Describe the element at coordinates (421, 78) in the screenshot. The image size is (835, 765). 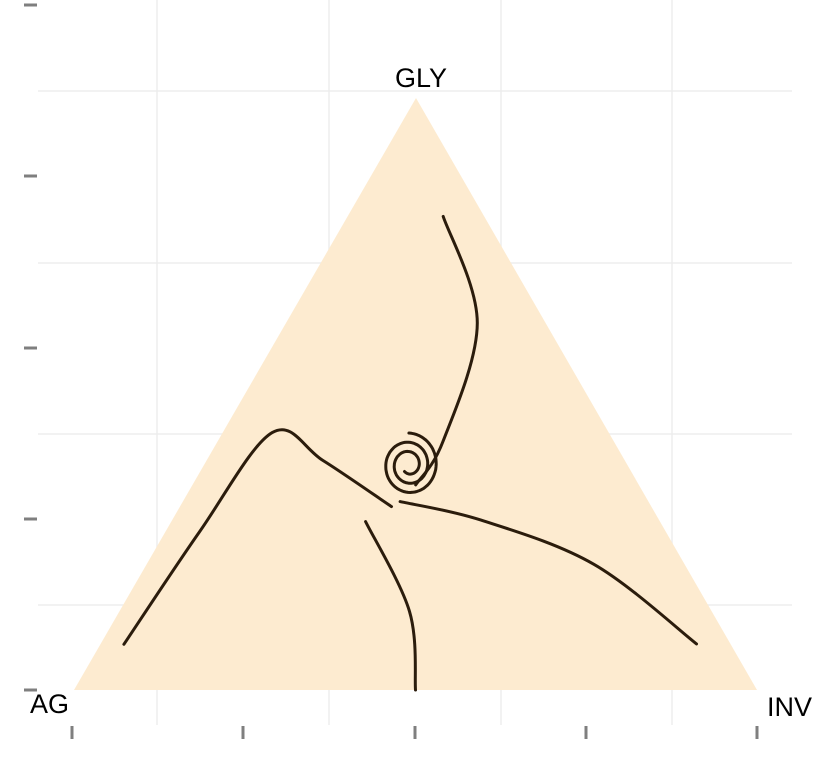
I see `vertex-label-gly: GLY` at that location.